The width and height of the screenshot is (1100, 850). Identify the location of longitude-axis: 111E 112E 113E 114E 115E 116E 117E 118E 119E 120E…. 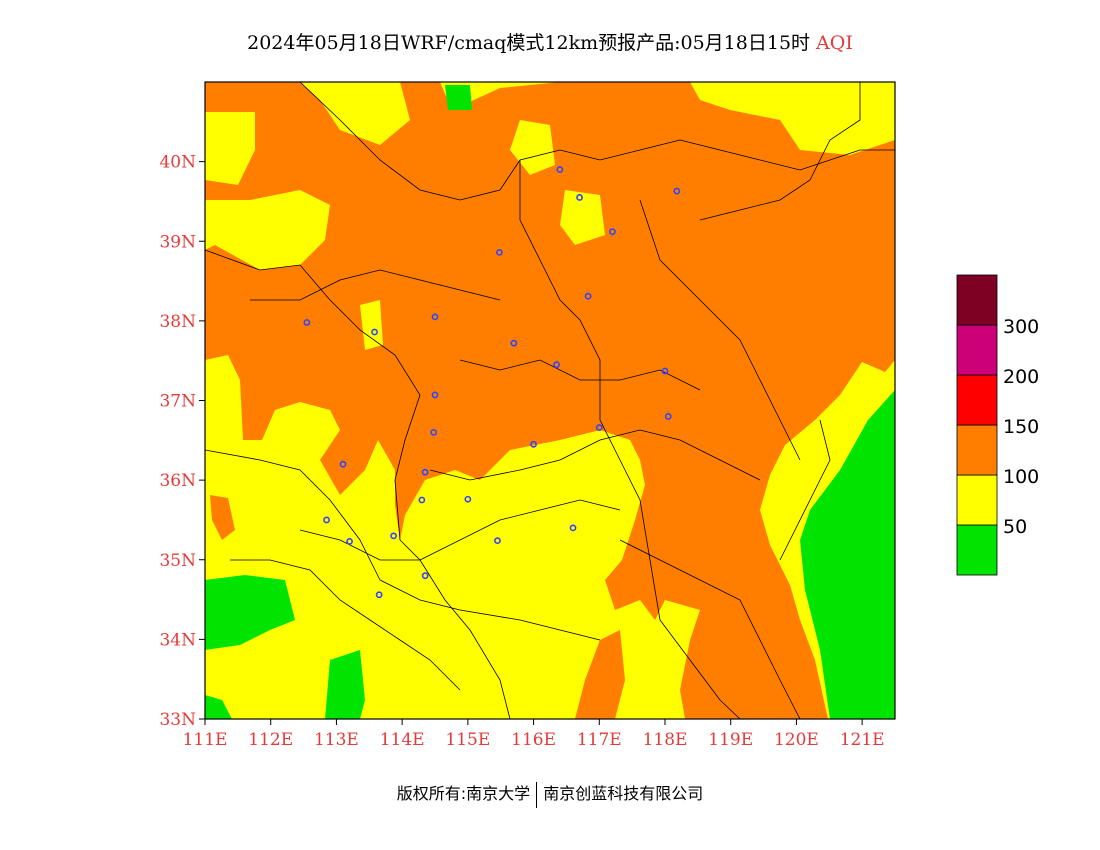
(534, 734).